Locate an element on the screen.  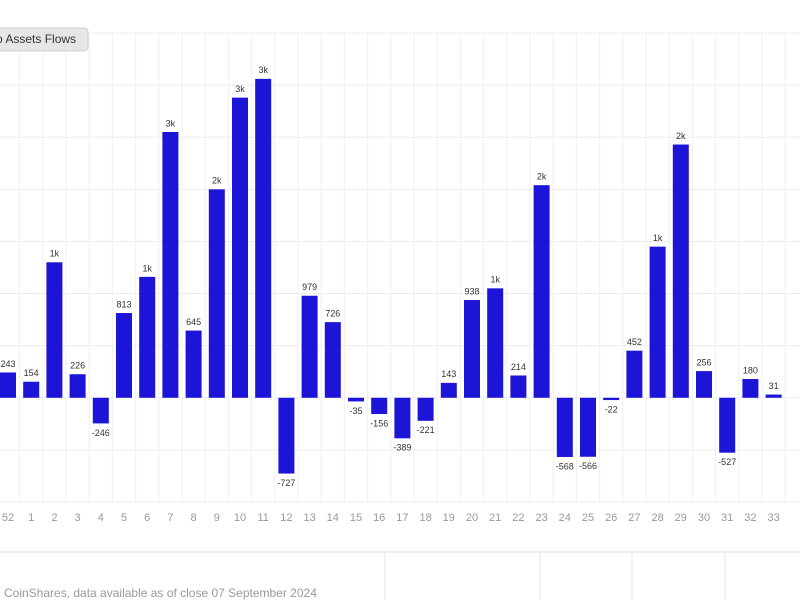
x-tick-label: 19 is located at coordinates (449, 518).